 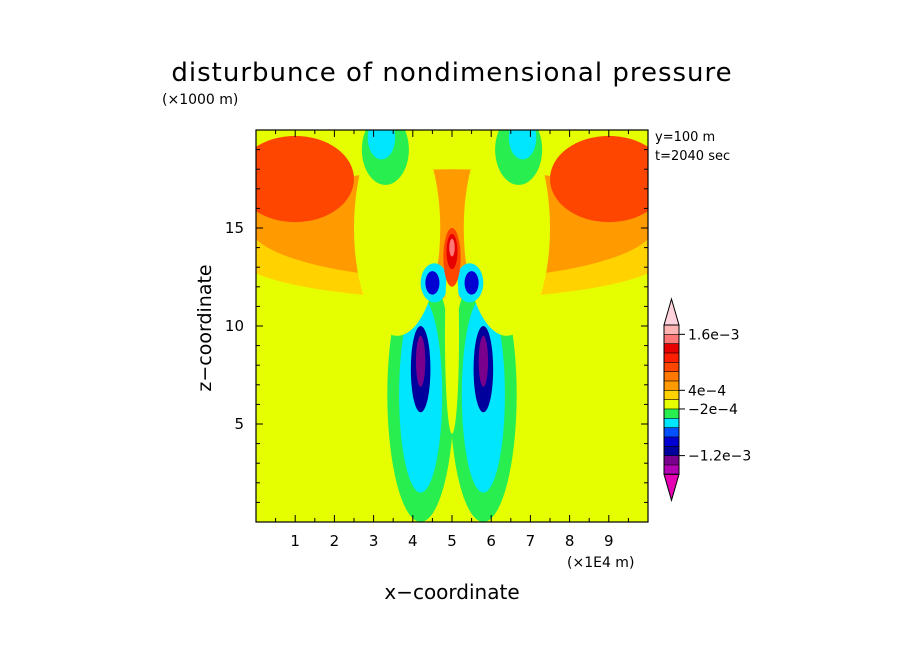 What do you see at coordinates (452, 592) in the screenshot?
I see `x-axis-label: x−coordinate` at bounding box center [452, 592].